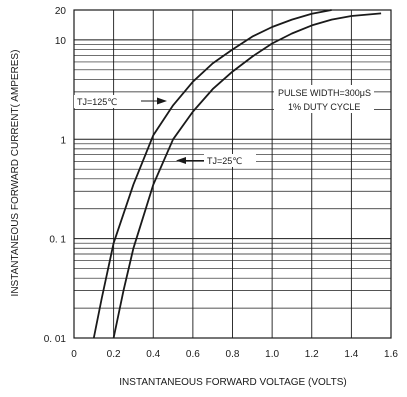 Image resolution: width=407 pixels, height=397 pixels. I want to click on x-tick-label: 0.4, so click(153, 354).